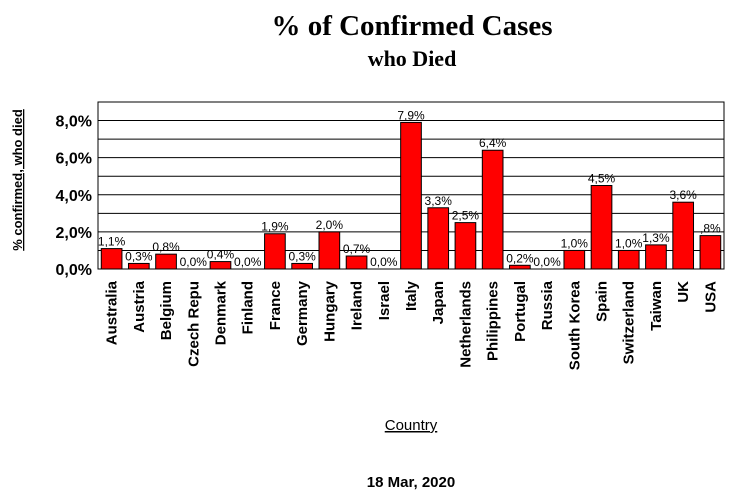  I want to click on x-tick-label: Russia, so click(547, 305).